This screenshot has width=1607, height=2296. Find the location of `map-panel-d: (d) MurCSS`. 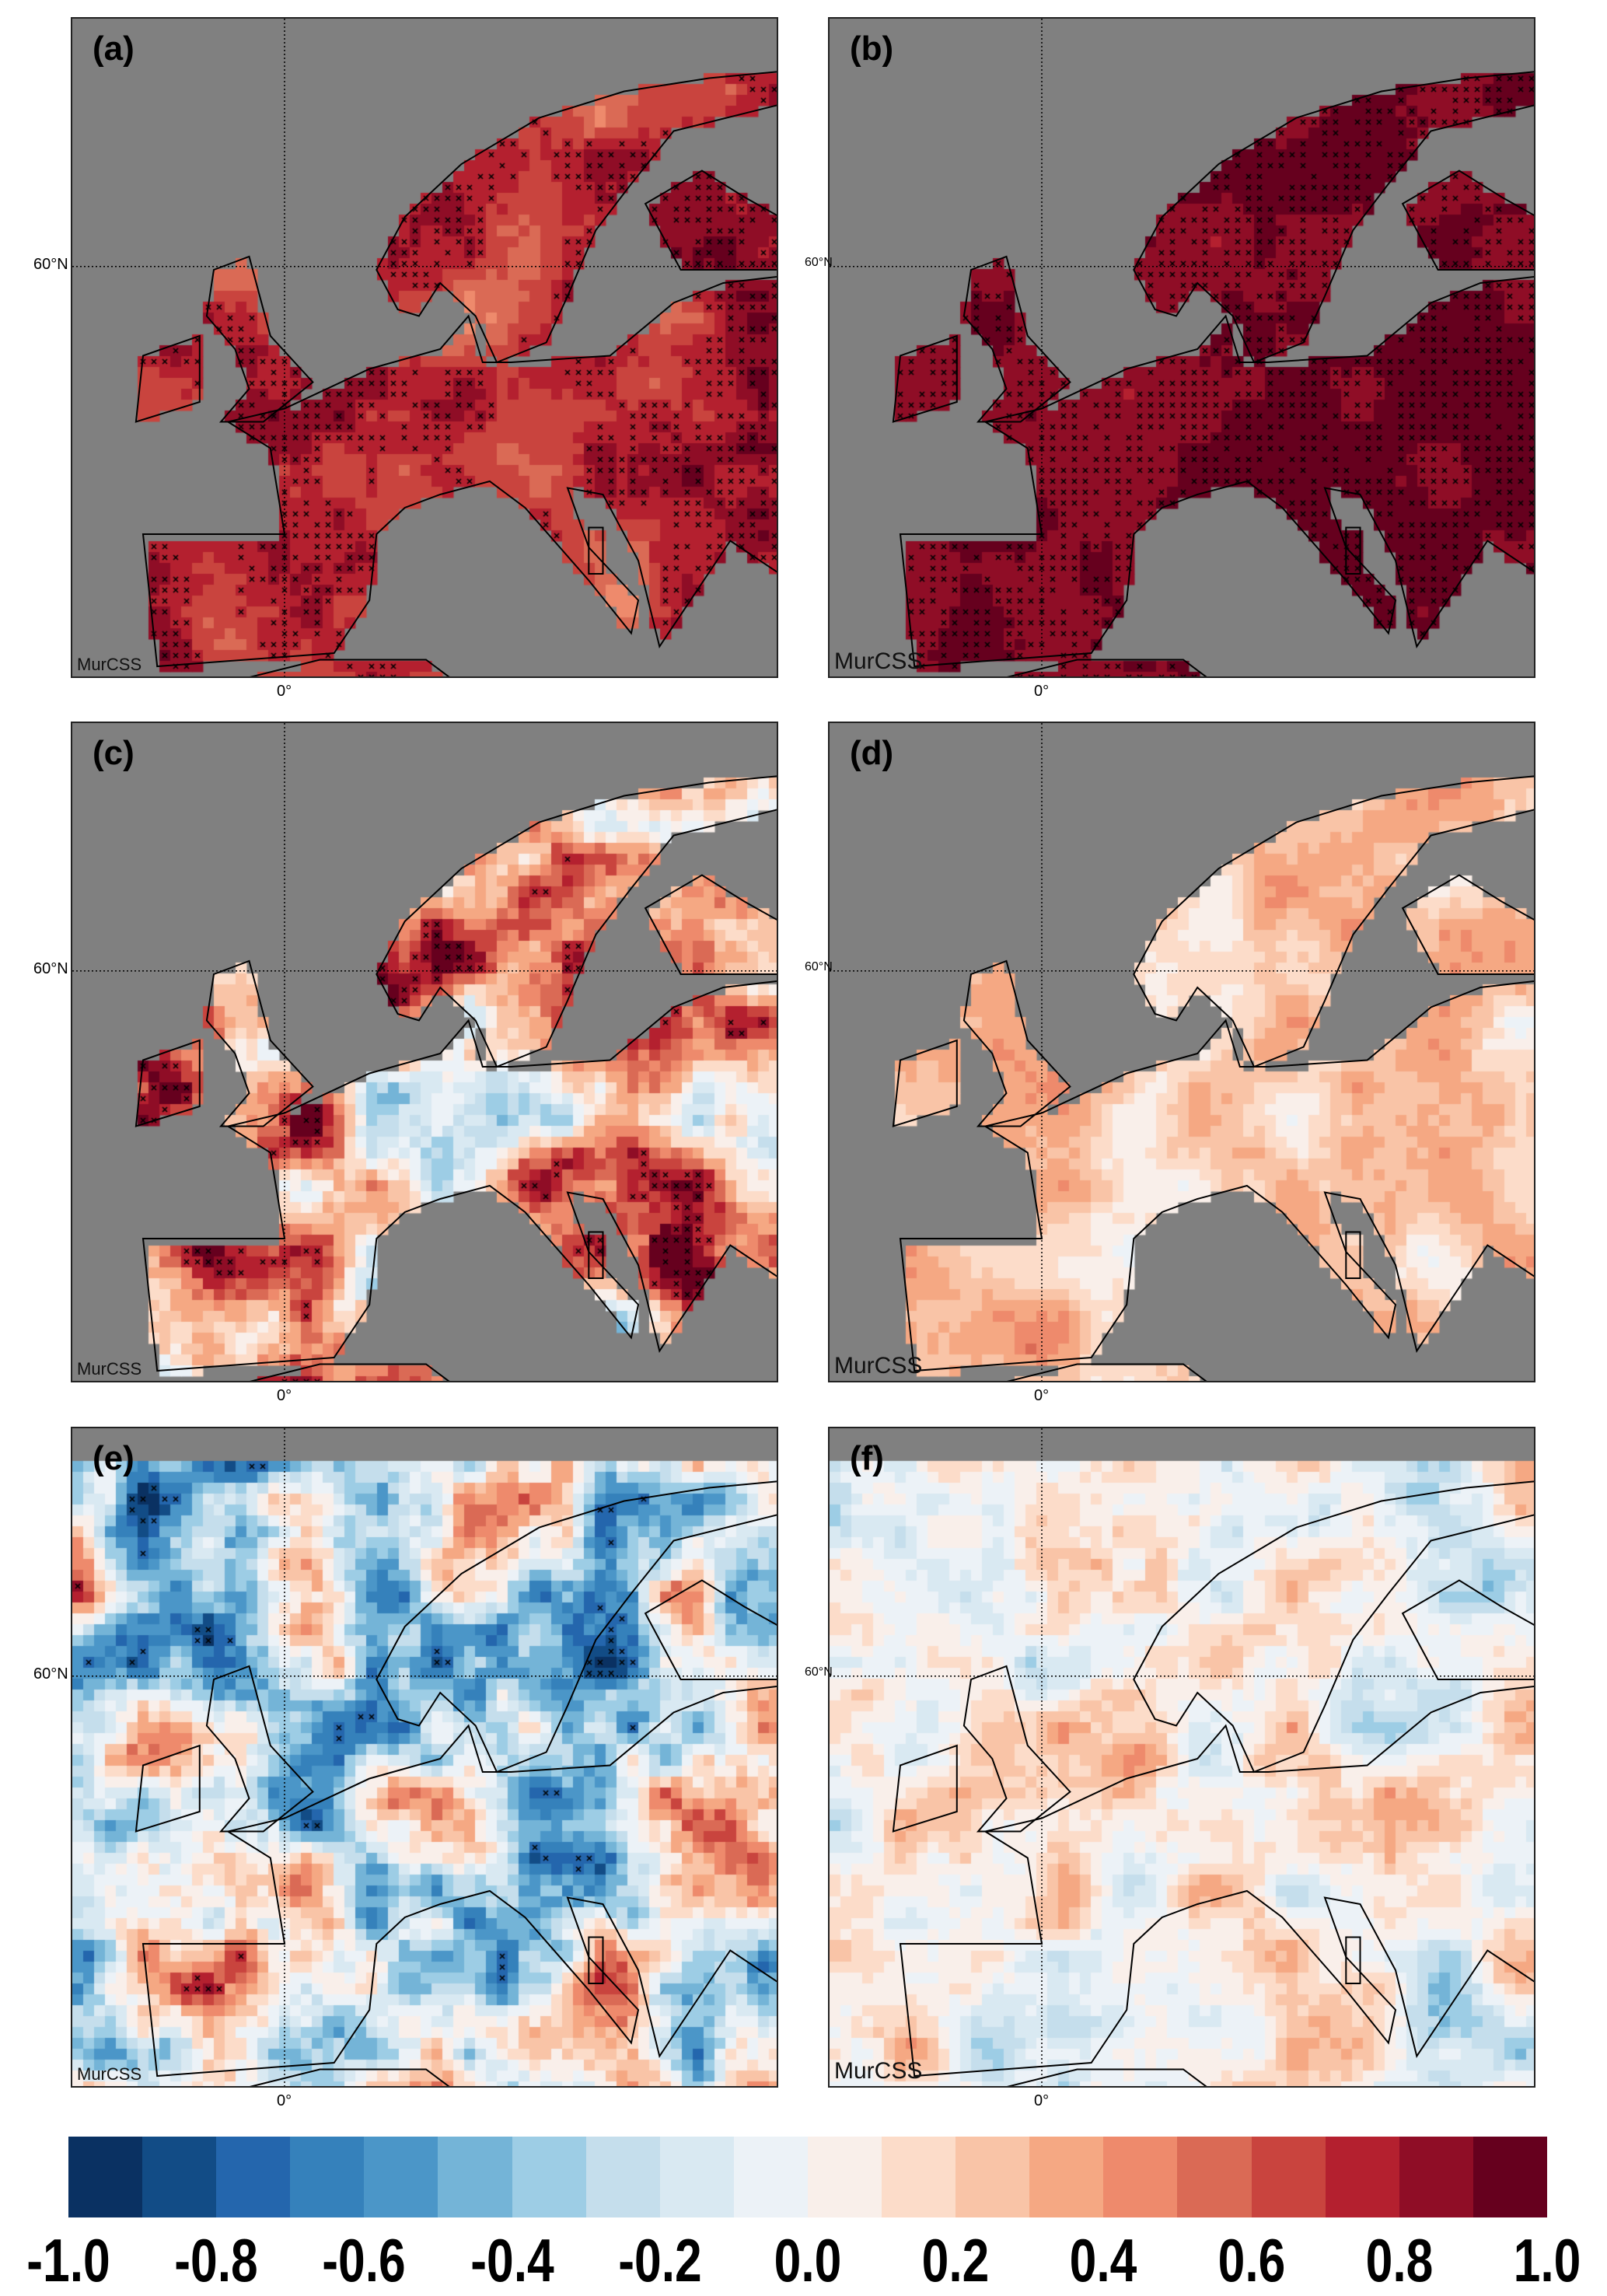

map-panel-d: (d) MurCSS is located at coordinates (1181, 1052).